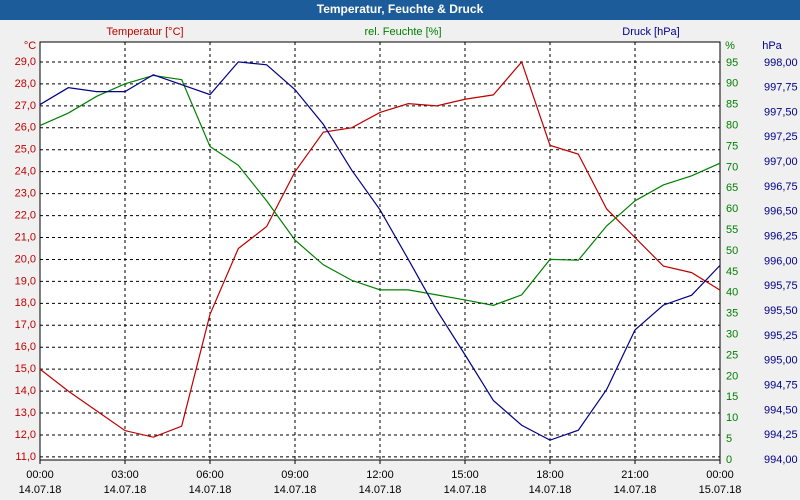  Describe the element at coordinates (781, 112) in the screenshot. I see `y-tick-label: 997,50` at that location.